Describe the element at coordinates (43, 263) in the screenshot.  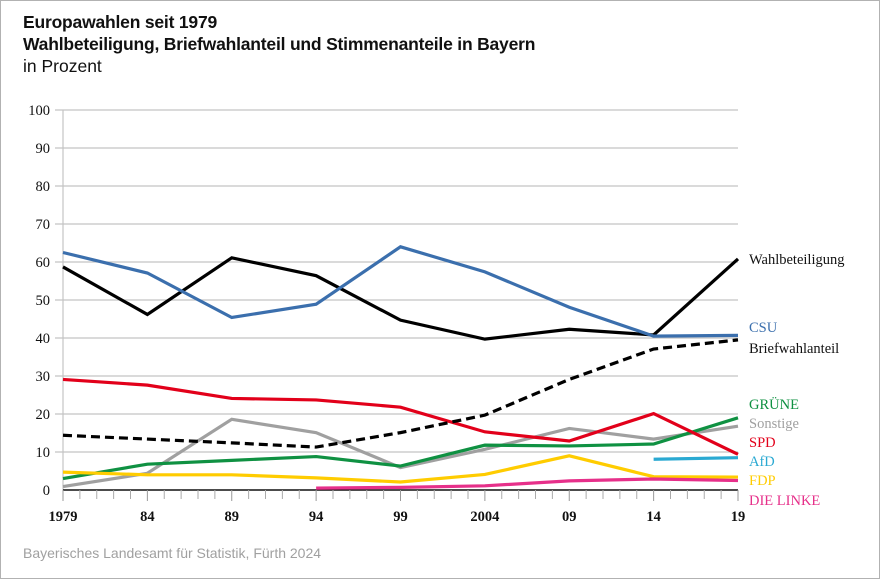
I see `y-tick-label: 60` at that location.